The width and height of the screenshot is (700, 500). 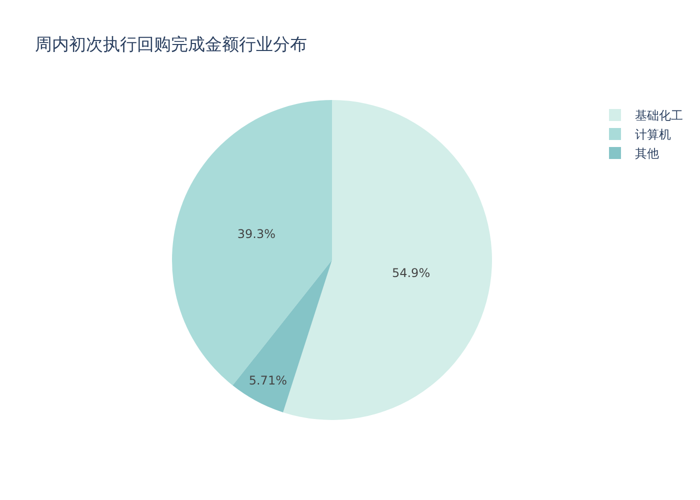 I want to click on legend-label: 计算机, so click(x=653, y=135).